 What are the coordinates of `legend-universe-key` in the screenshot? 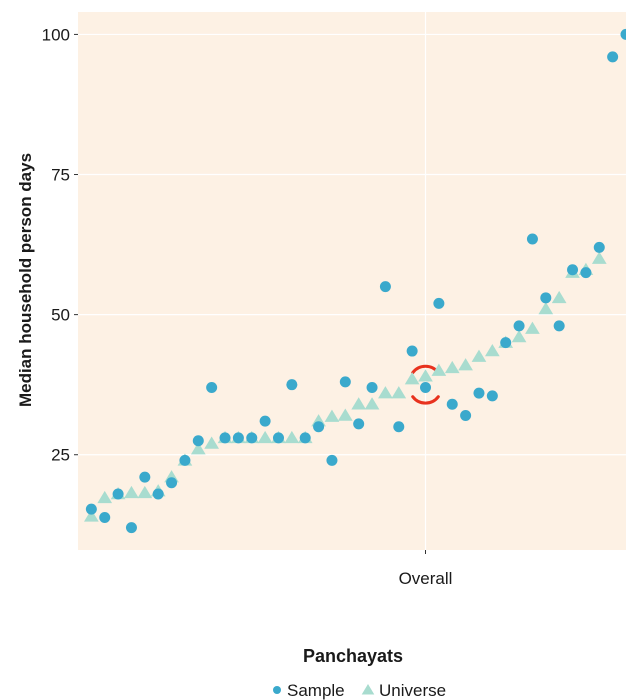 It's located at (368, 689).